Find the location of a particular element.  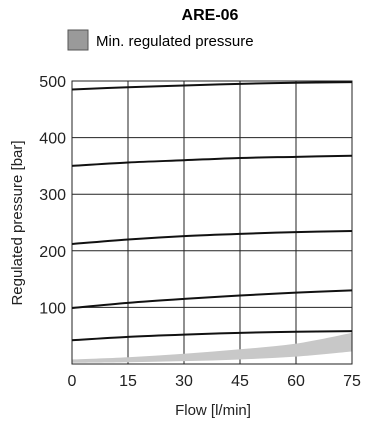

x-tick-label: 60 is located at coordinates (296, 381).